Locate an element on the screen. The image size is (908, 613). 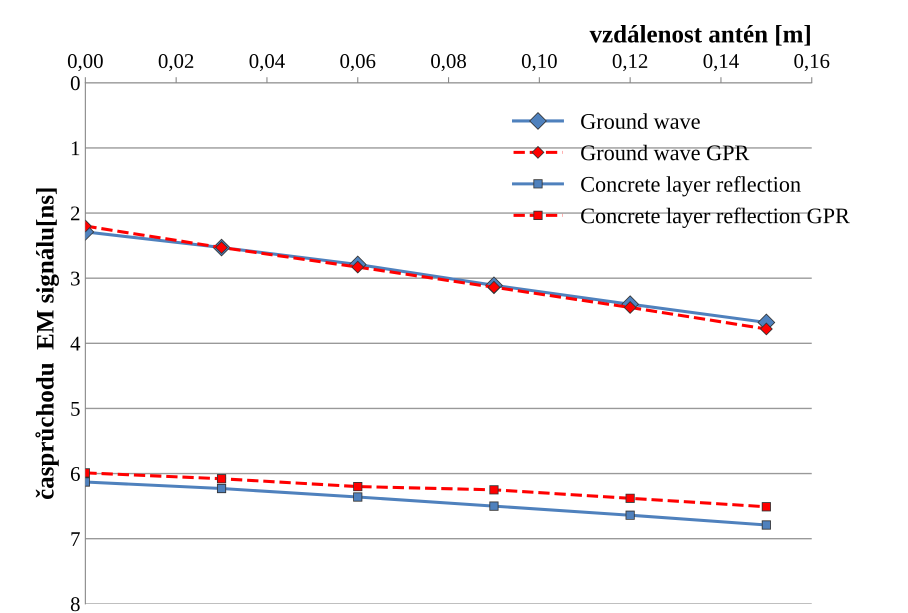
y-axis-title: časprůchodu EM signálu[ns] is located at coordinates (47, 344).